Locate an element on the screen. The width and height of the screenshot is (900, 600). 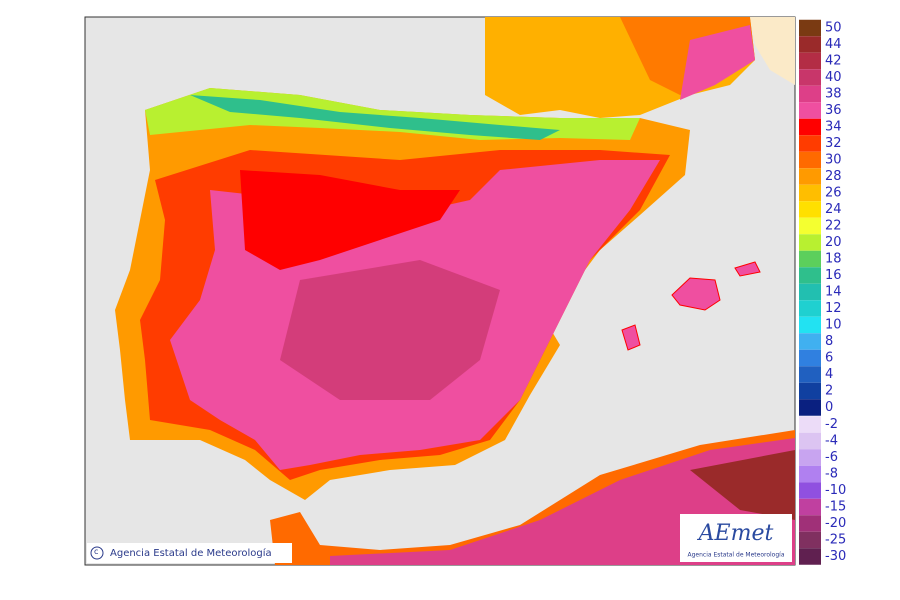
legend-label: 50 is located at coordinates (833, 28).